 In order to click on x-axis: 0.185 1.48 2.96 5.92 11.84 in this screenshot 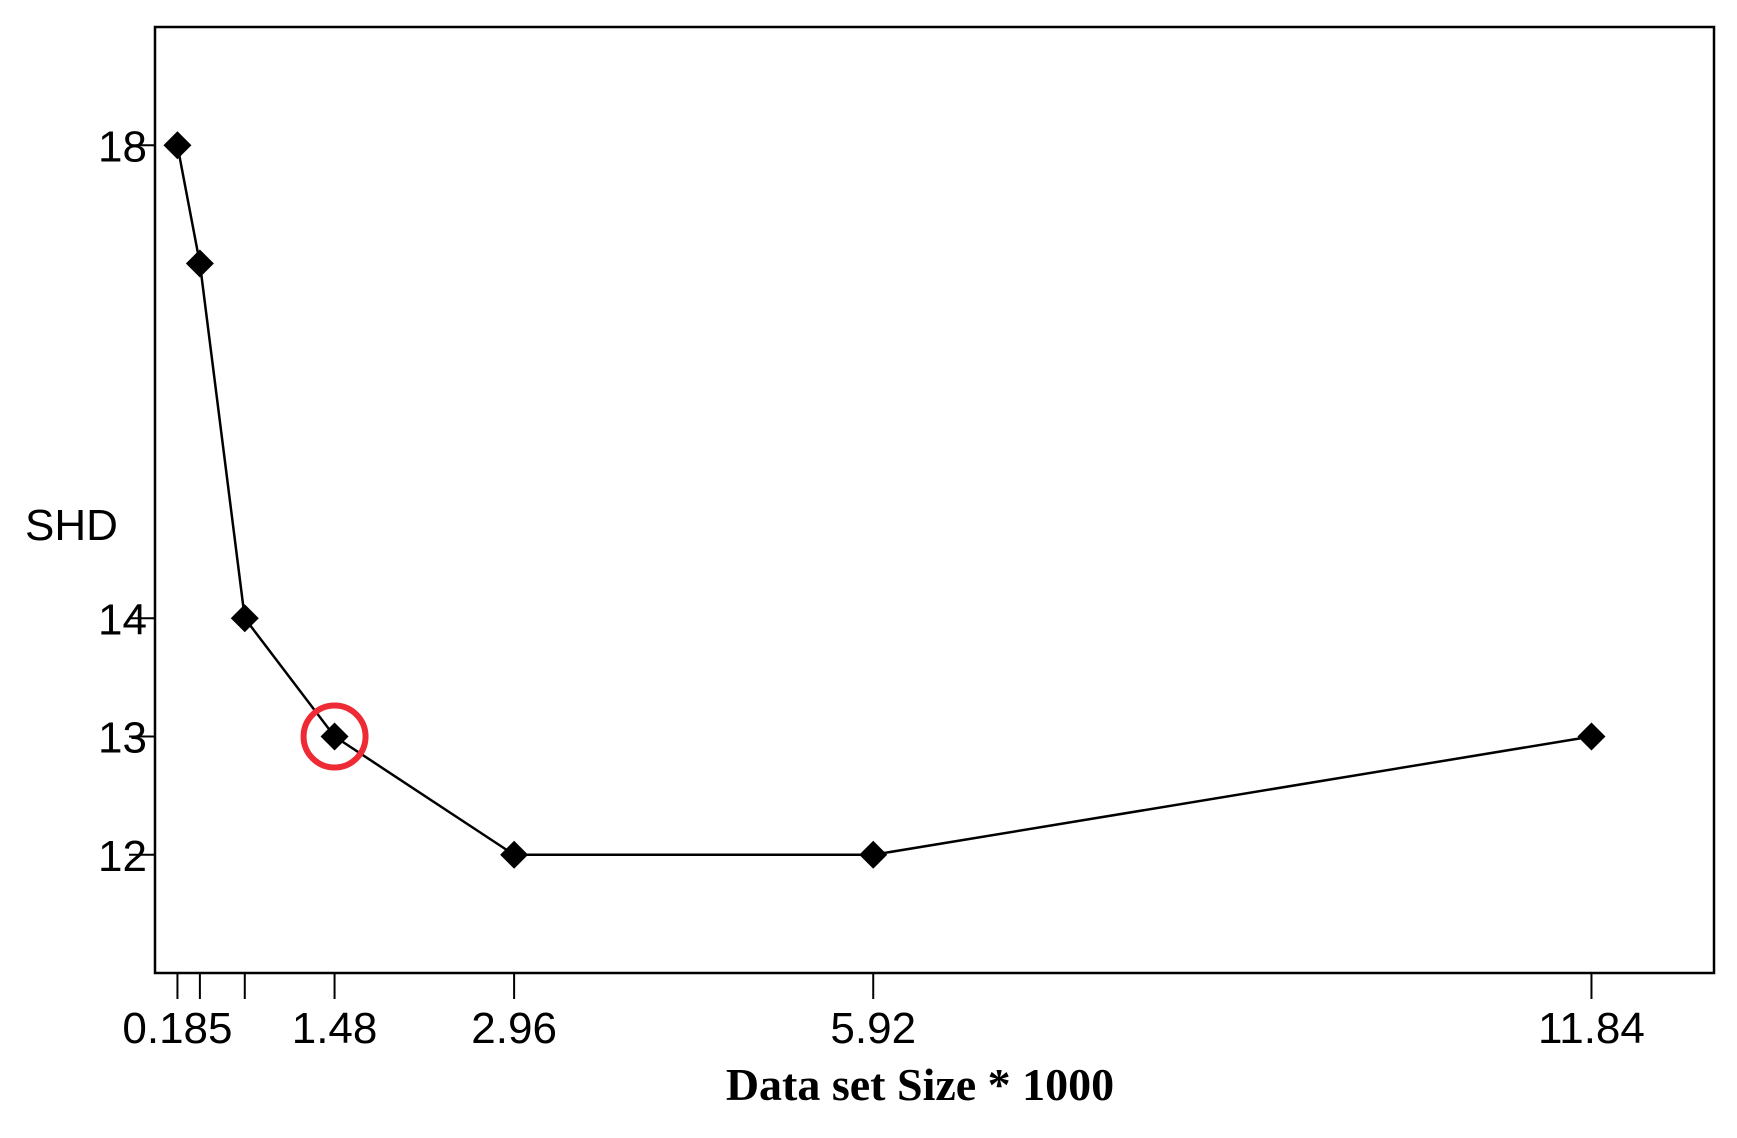, I will do `click(883, 1013)`.